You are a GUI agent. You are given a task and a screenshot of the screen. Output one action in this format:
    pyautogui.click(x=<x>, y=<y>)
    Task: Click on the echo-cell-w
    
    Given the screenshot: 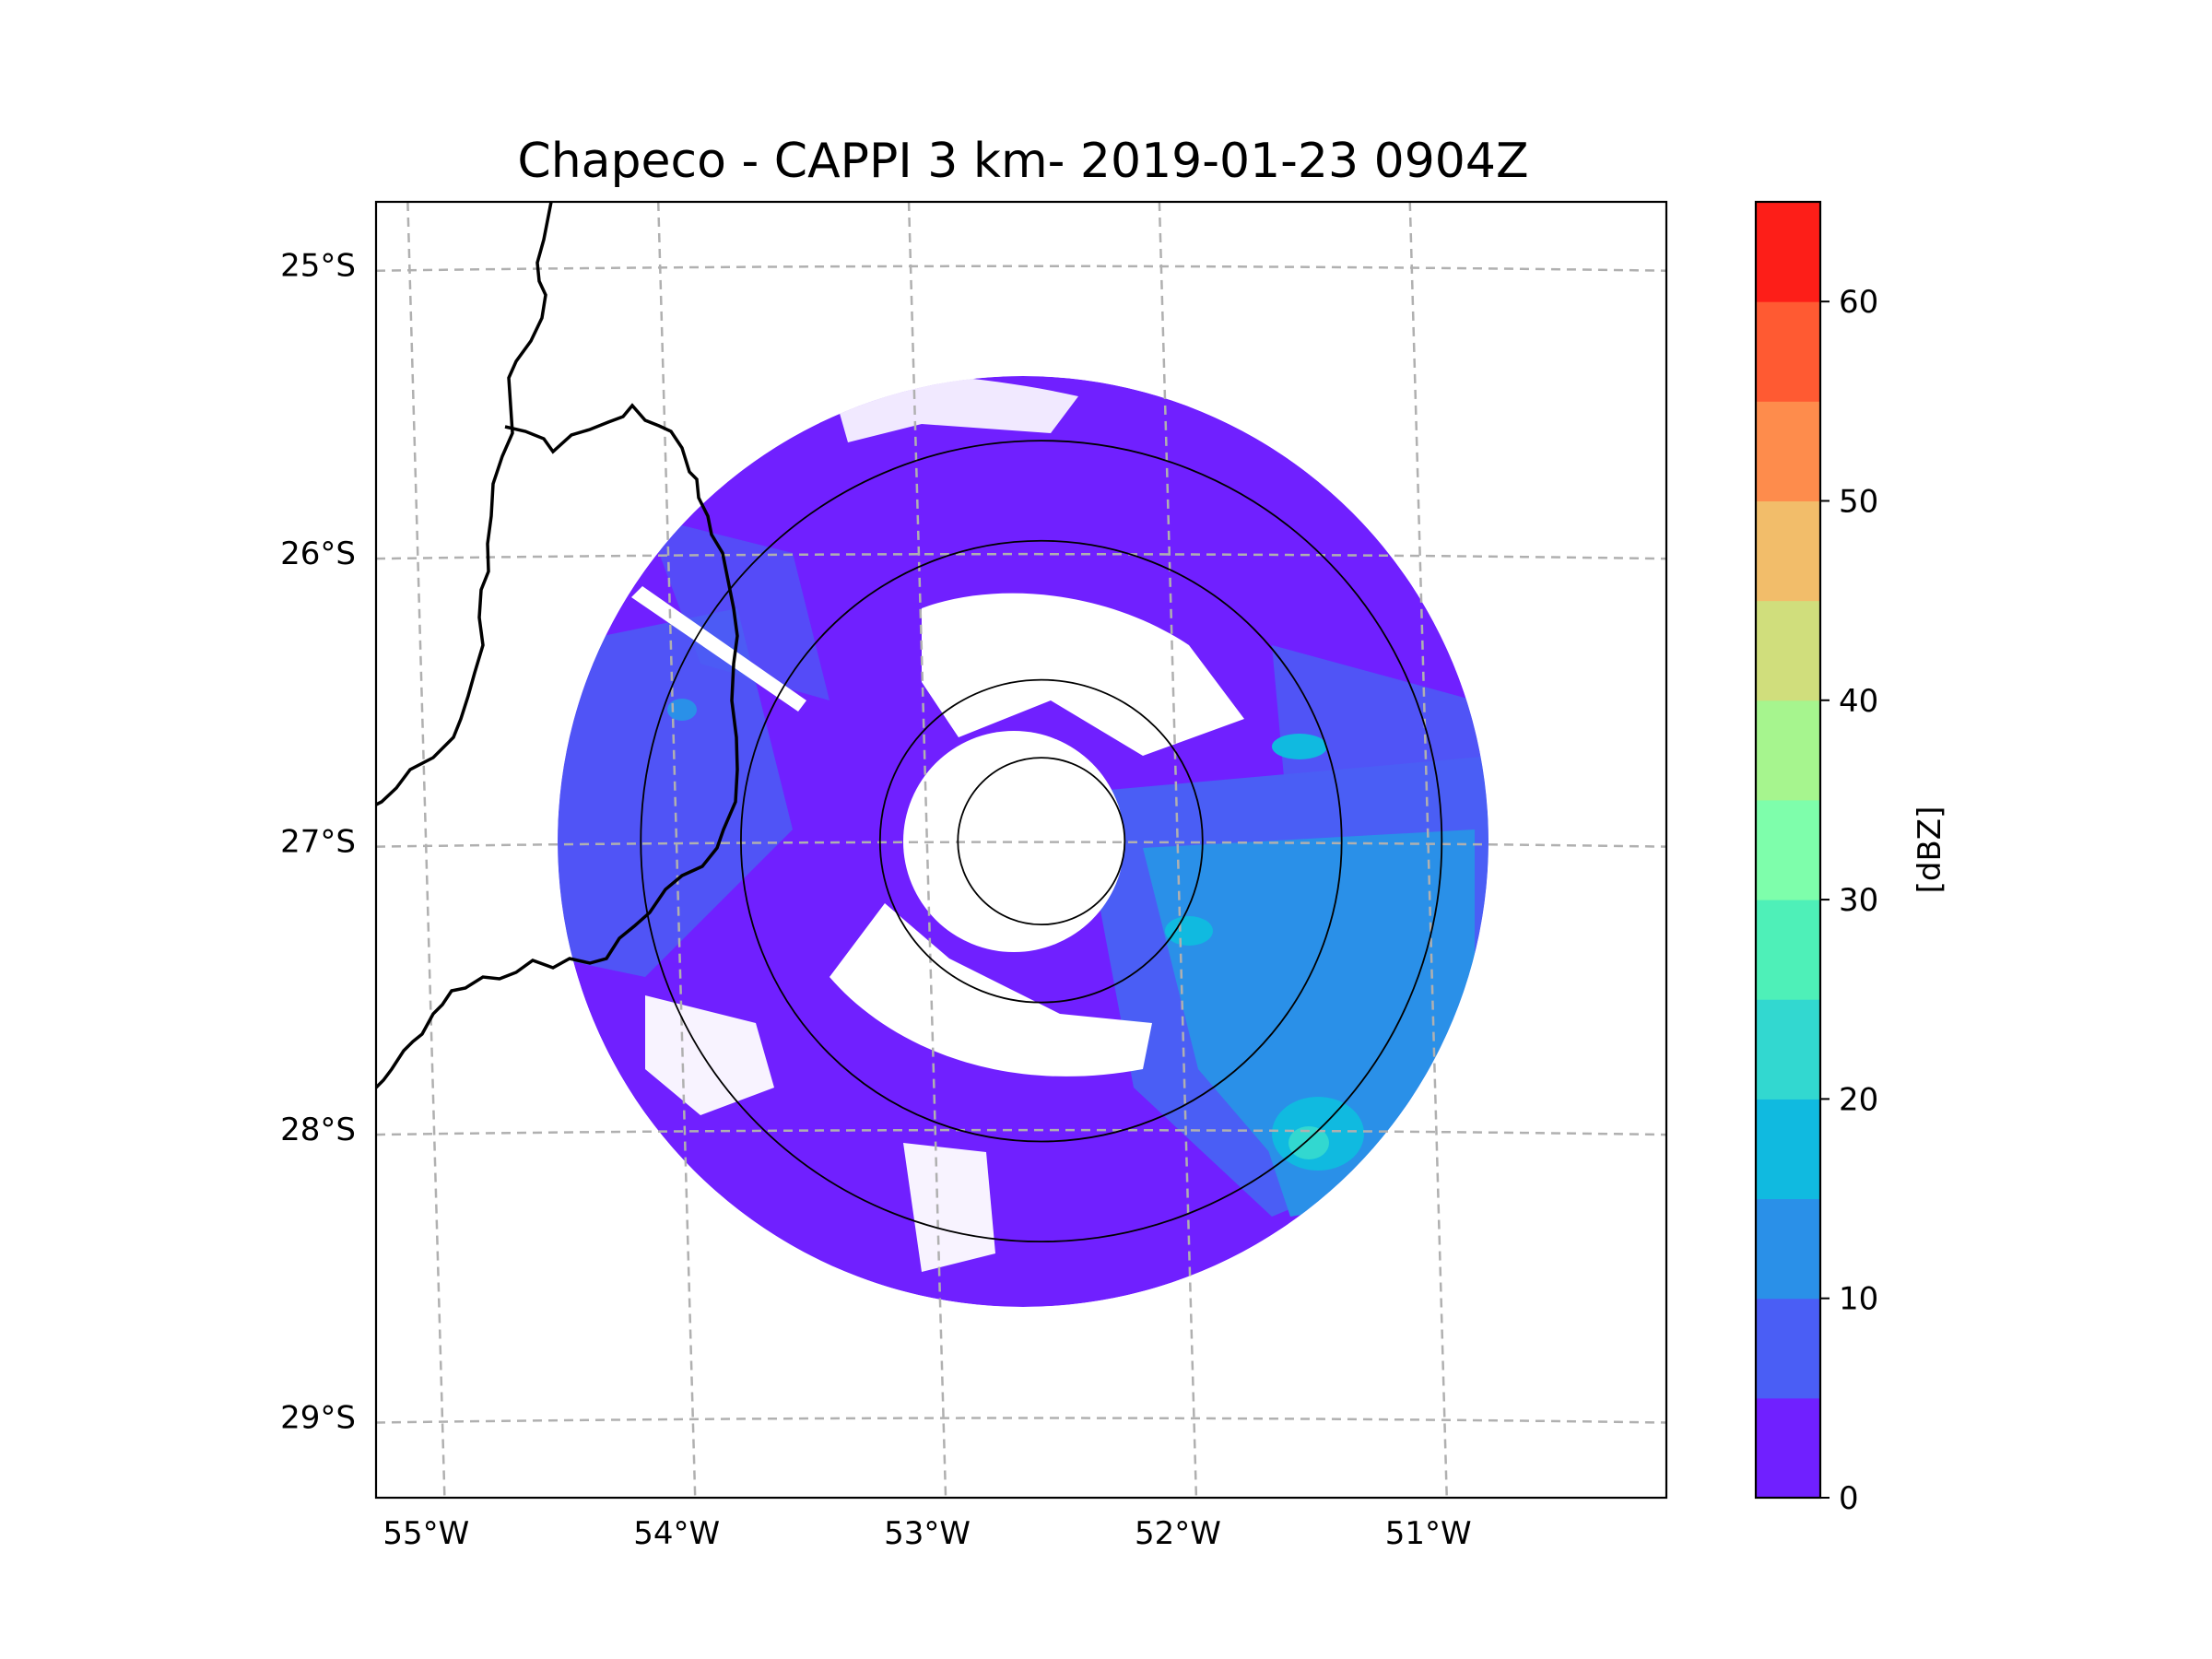 What is the action you would take?
    pyautogui.click(x=682, y=710)
    